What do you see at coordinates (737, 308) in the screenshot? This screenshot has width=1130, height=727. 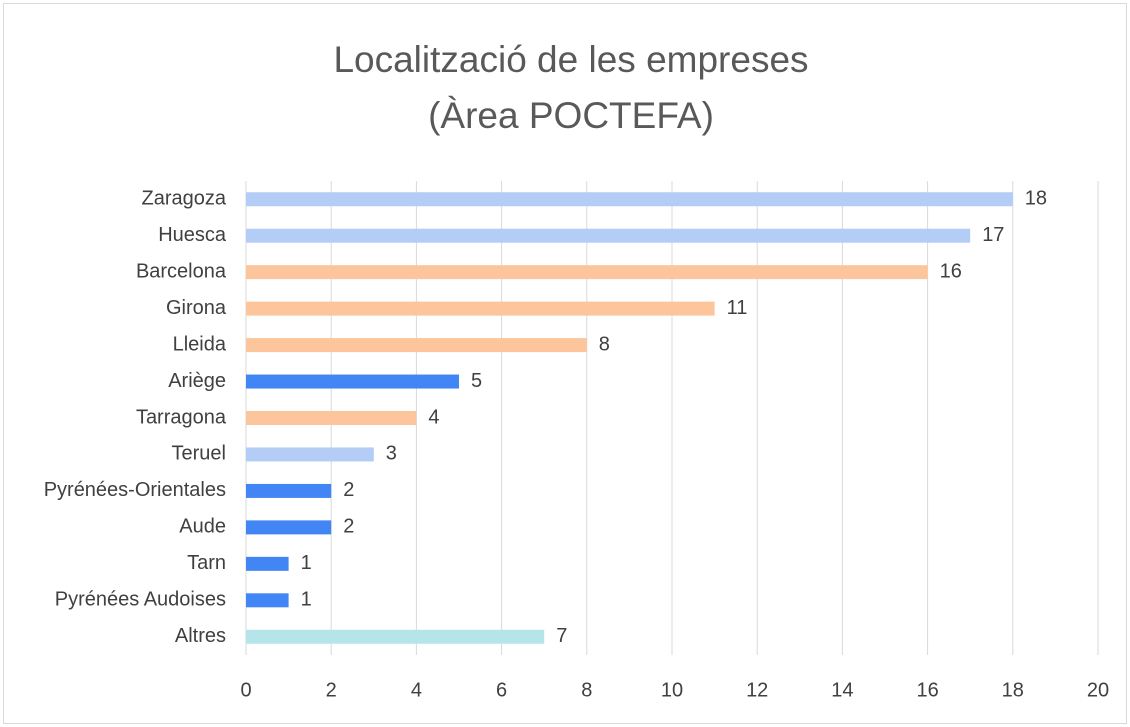 I see `data-label: 11` at bounding box center [737, 308].